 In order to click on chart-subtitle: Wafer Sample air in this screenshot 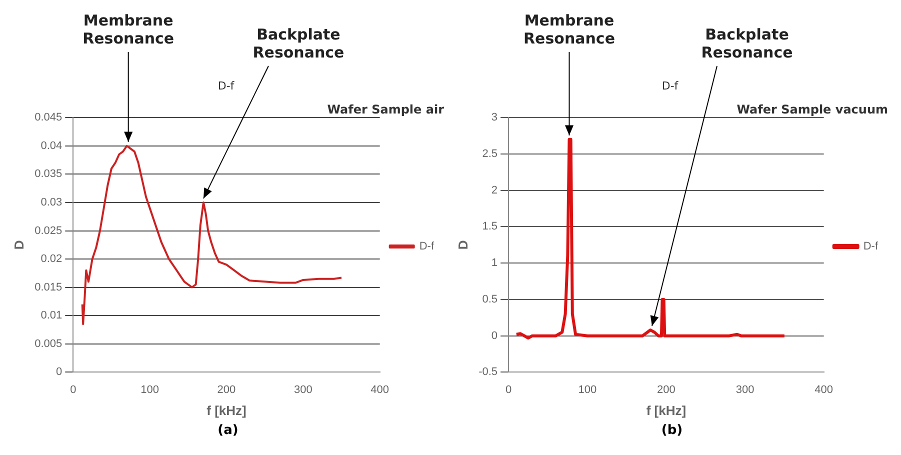, I will do `click(385, 109)`.